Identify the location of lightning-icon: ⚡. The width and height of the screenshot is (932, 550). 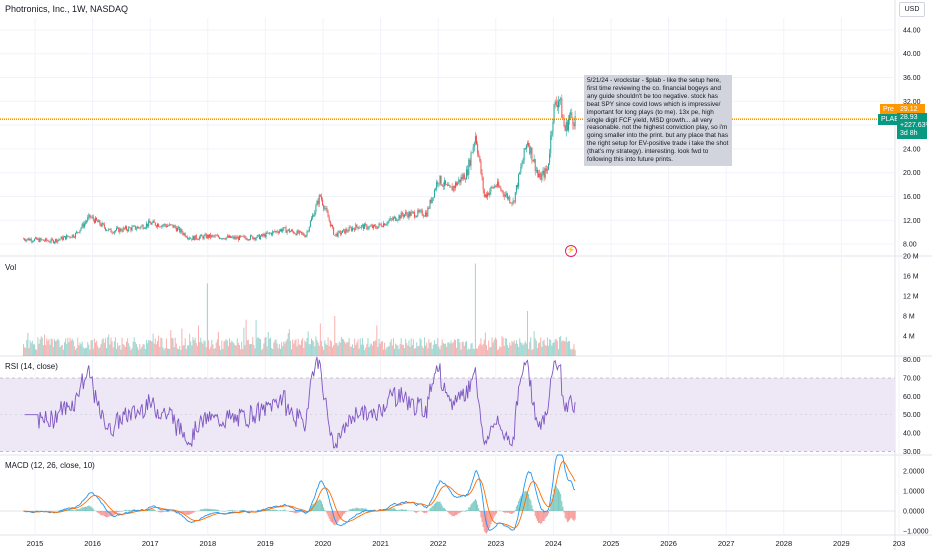
(571, 251).